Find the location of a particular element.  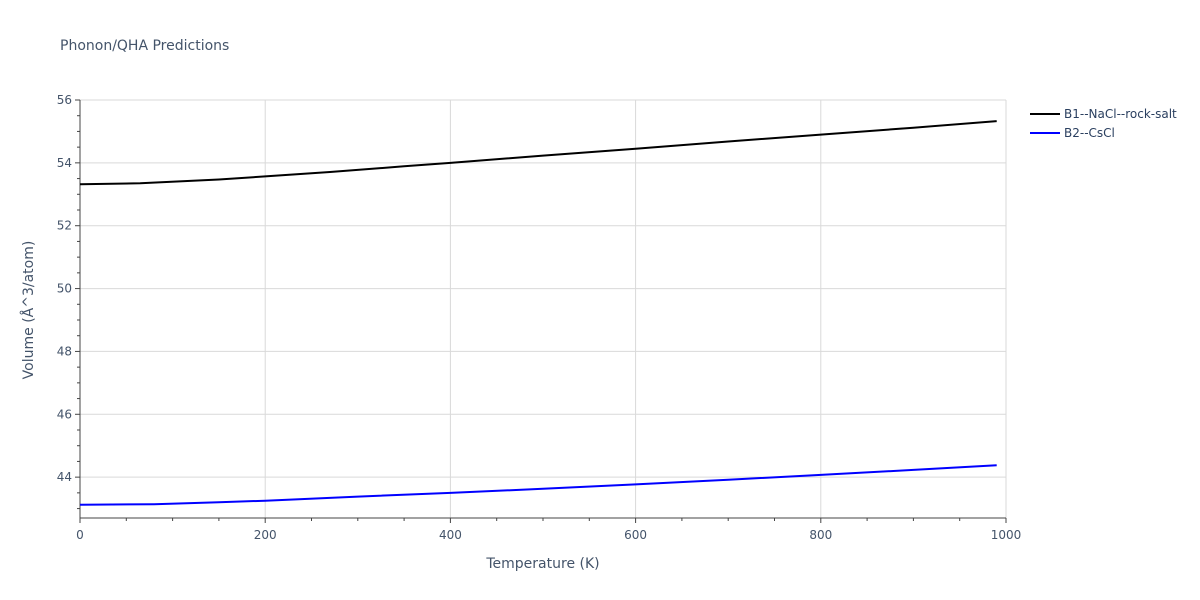

chart-title: Phonon/QHA Predictions is located at coordinates (144, 46).